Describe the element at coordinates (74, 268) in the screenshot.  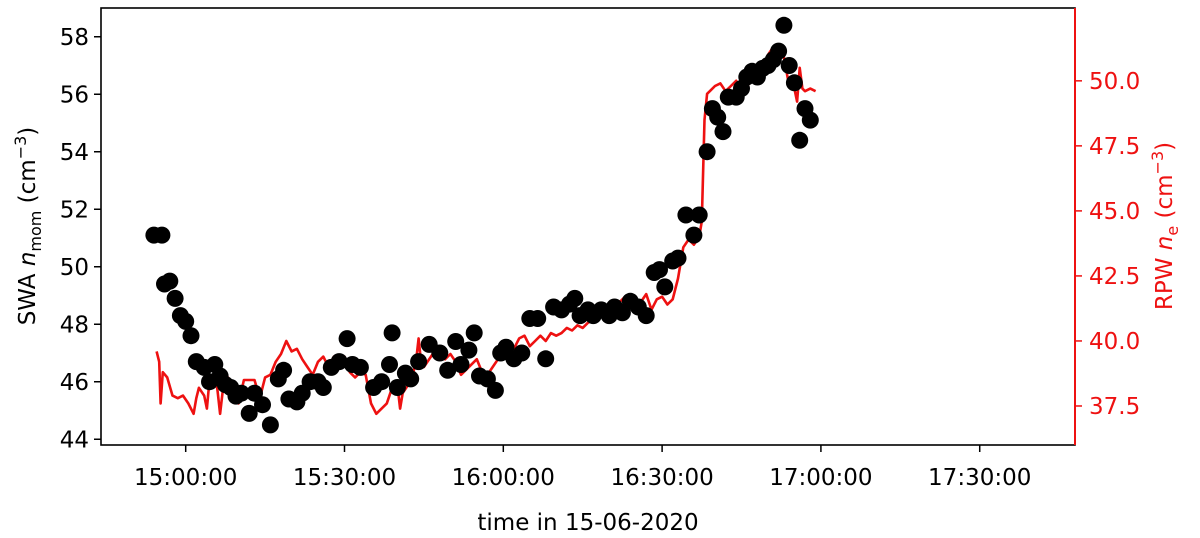
I see `left-tick-label: 50` at that location.